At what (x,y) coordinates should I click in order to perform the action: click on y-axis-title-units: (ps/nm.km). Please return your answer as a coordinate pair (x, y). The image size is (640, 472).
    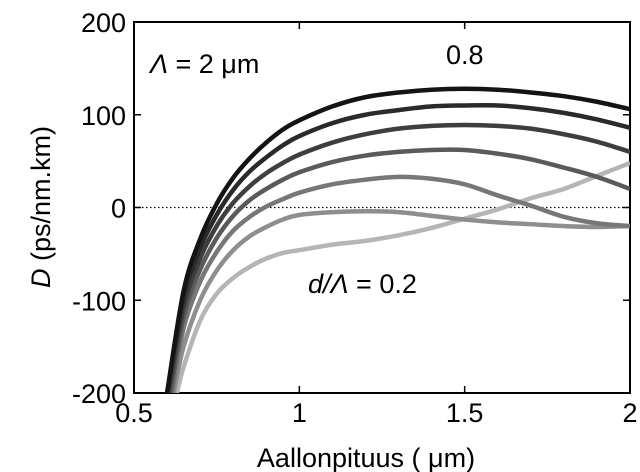
    Looking at the image, I should click on (41, 197).